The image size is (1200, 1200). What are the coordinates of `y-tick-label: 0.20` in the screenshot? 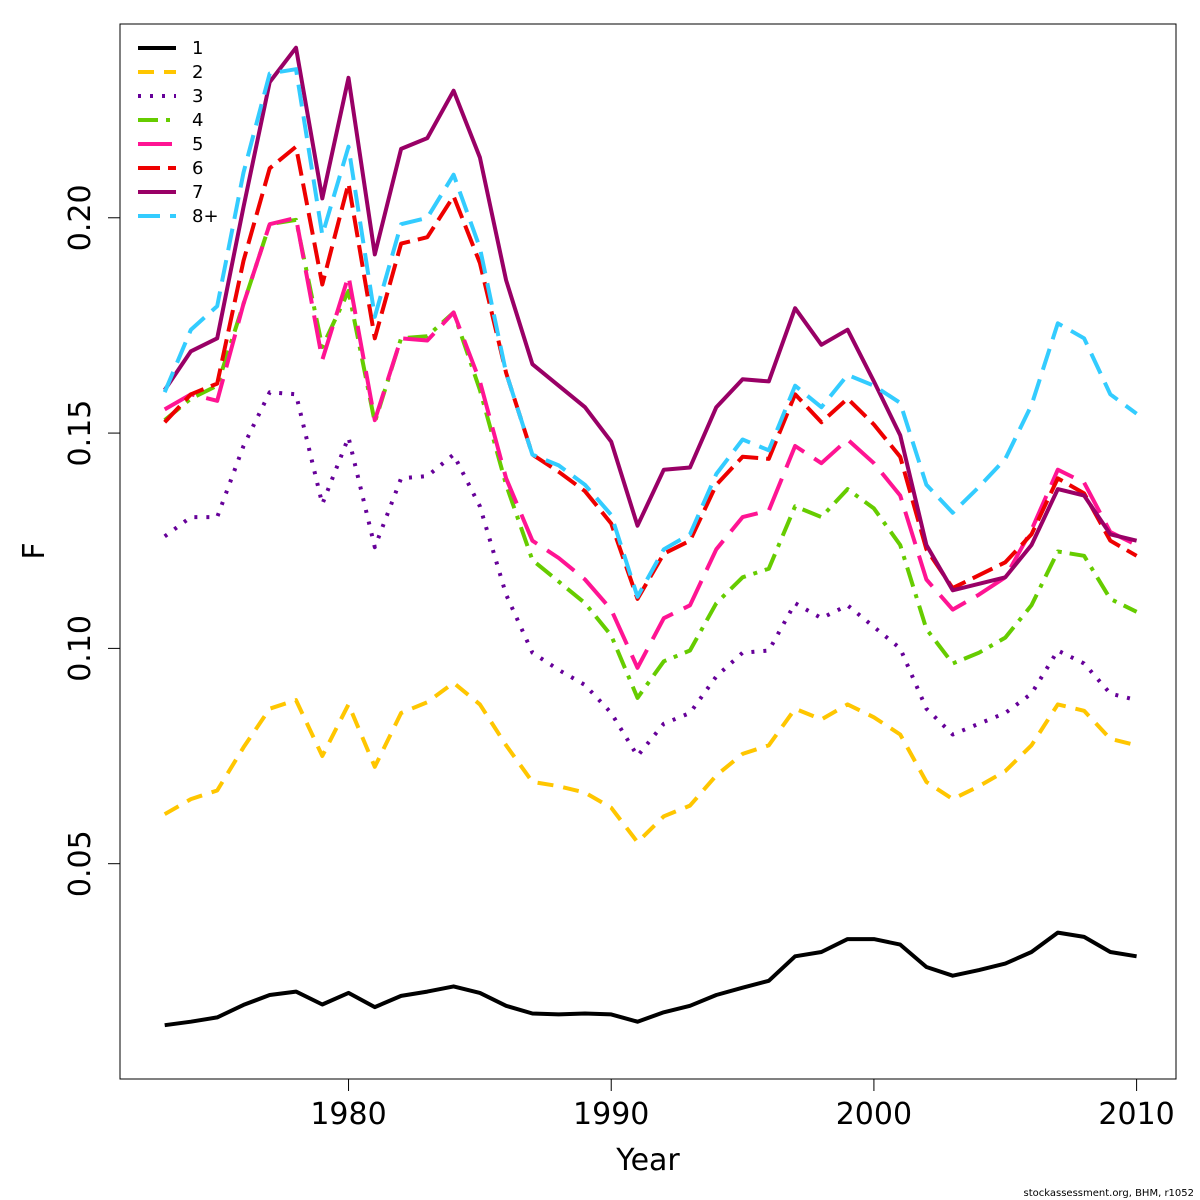 It's located at (80, 217).